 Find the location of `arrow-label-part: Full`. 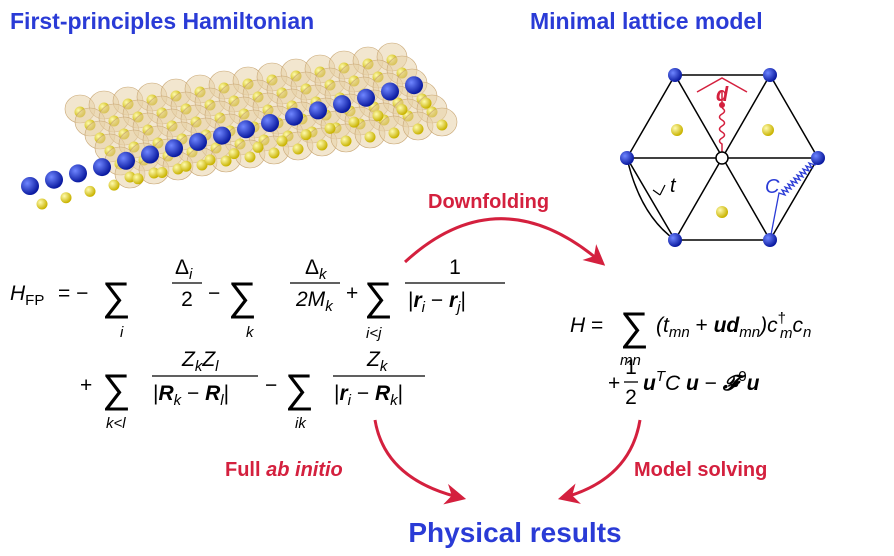

arrow-label-part: Full is located at coordinates (245, 470).